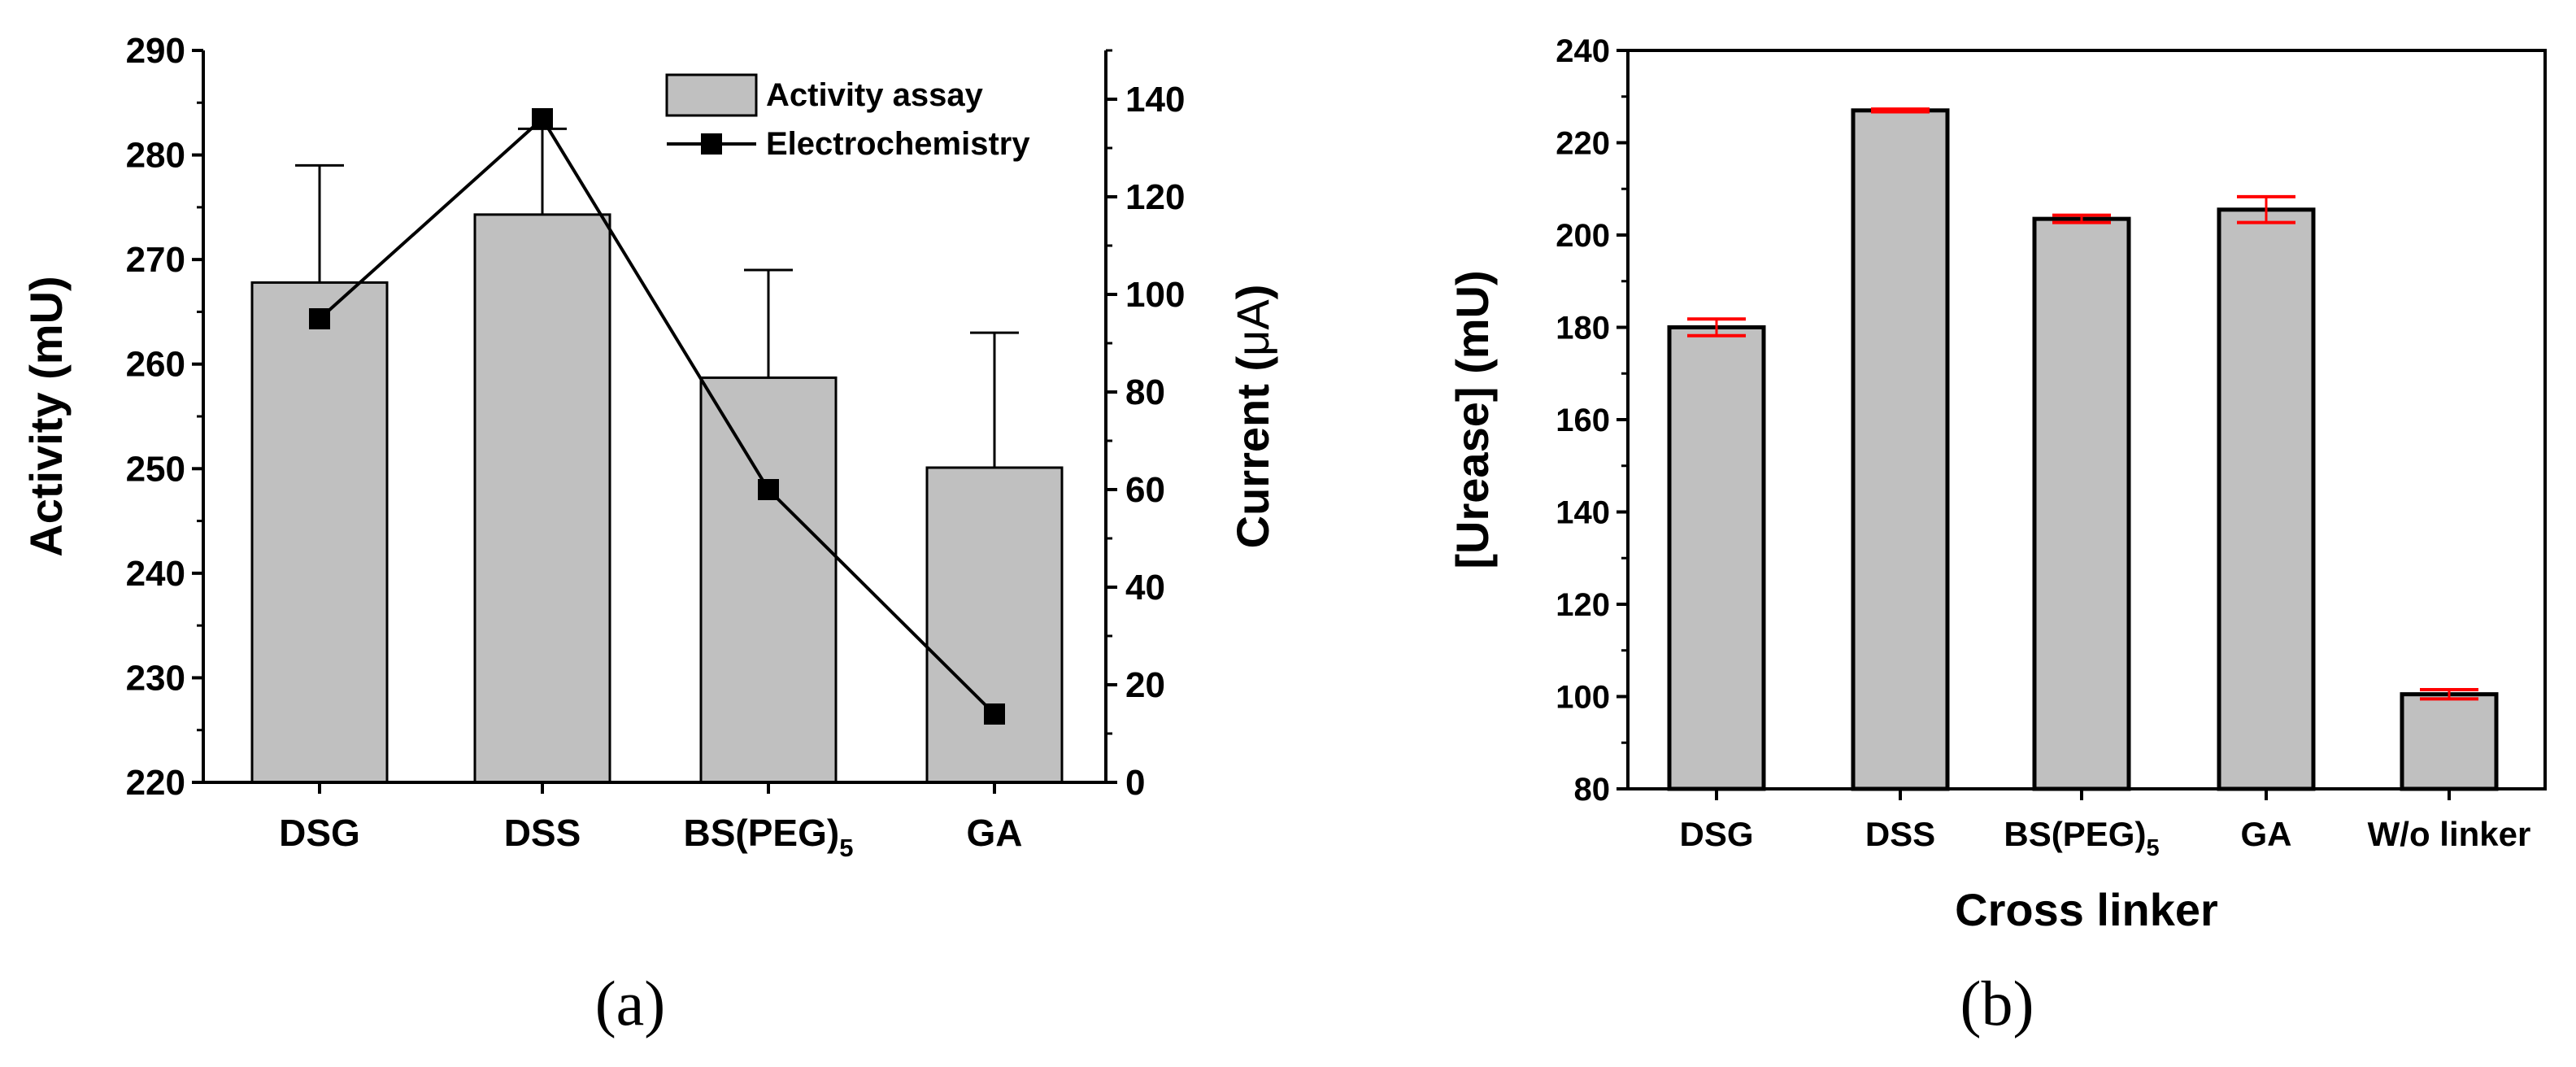 The height and width of the screenshot is (1067, 2576). I want to click on left-tick-label-280: 280, so click(155, 156).